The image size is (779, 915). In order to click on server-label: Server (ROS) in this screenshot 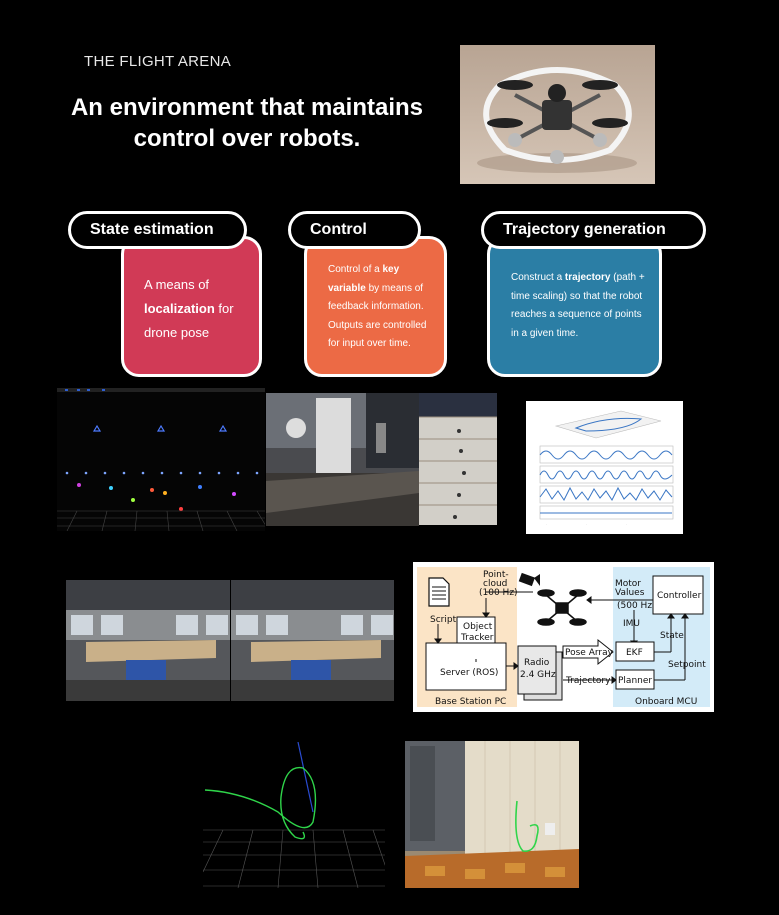, I will do `click(469, 673)`.